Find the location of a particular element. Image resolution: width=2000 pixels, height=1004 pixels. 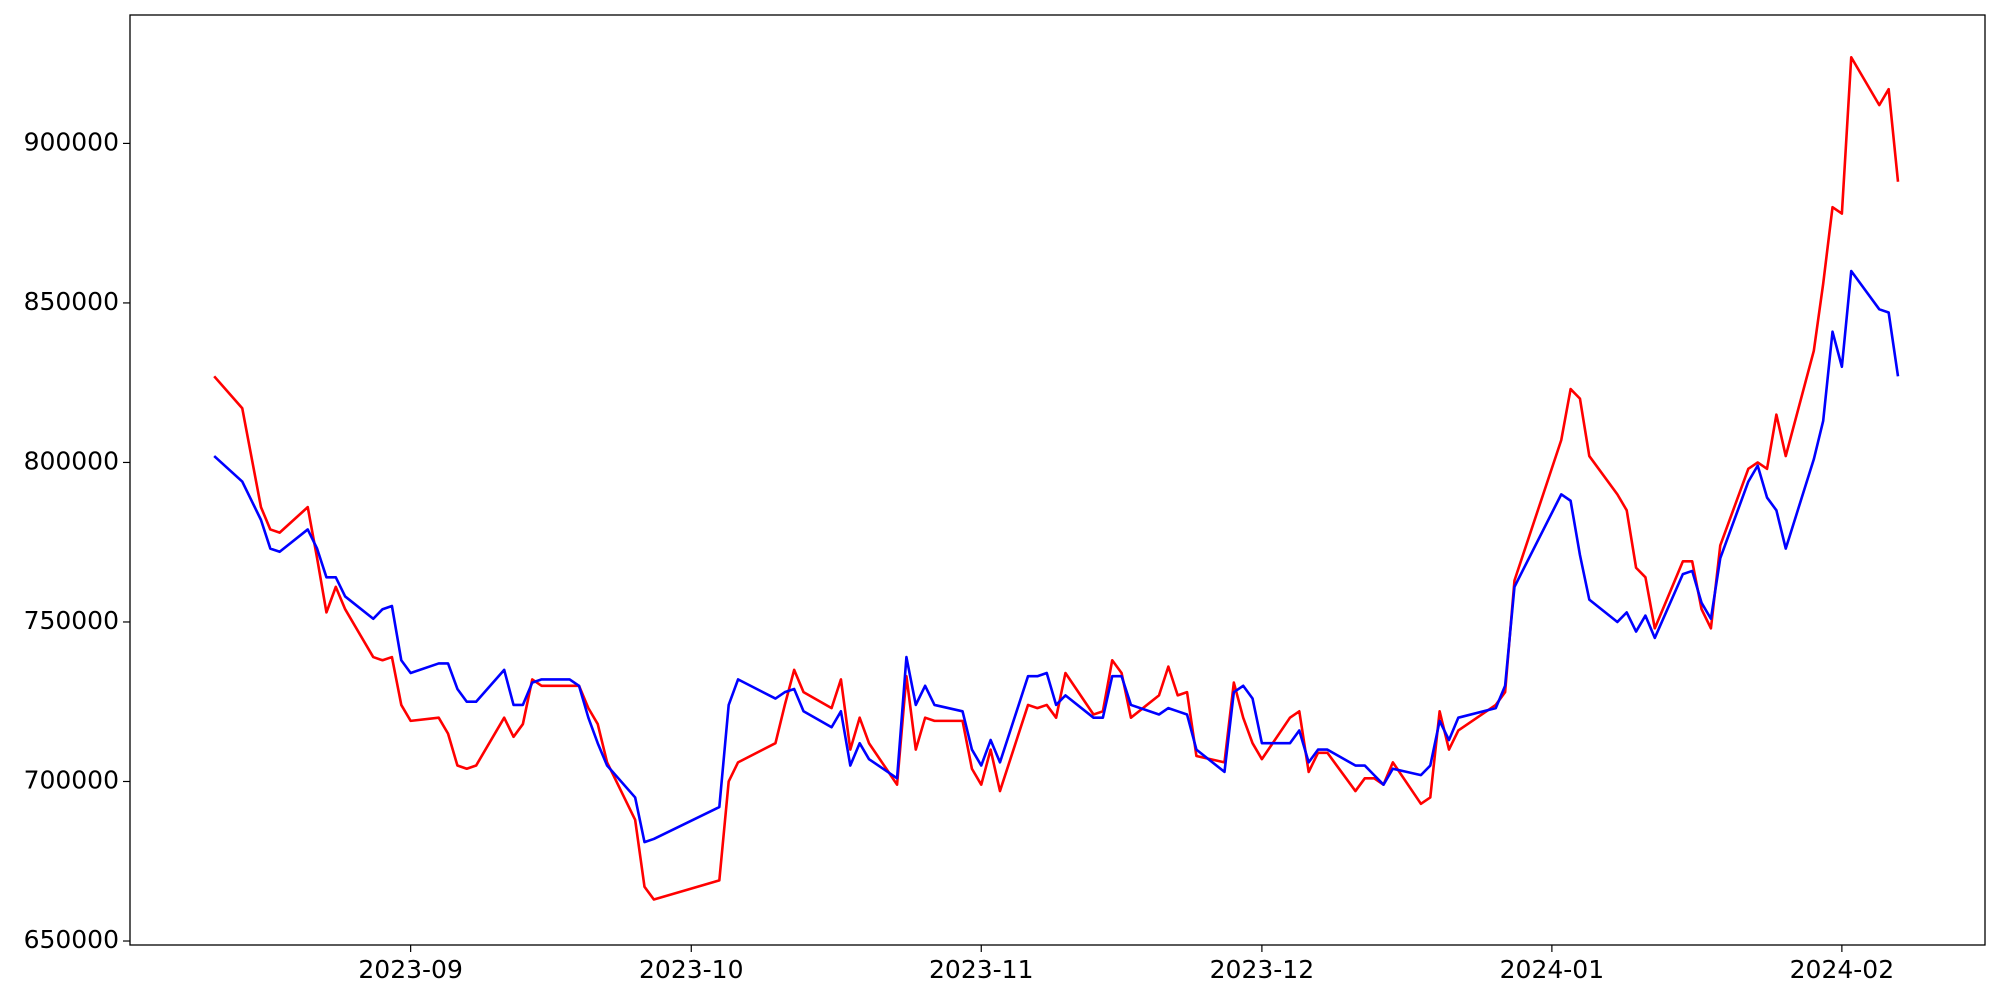

x-tick-label: 2023-10 is located at coordinates (691, 969).